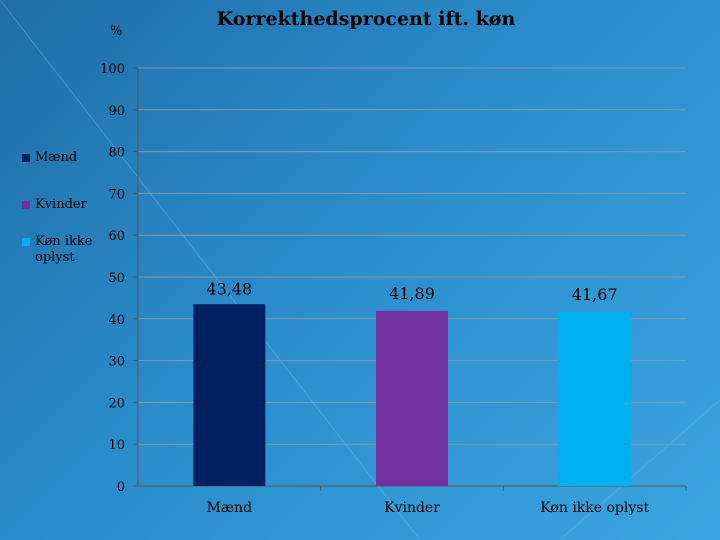  Describe the element at coordinates (112, 69) in the screenshot. I see `y-tick-label-100: 100` at that location.